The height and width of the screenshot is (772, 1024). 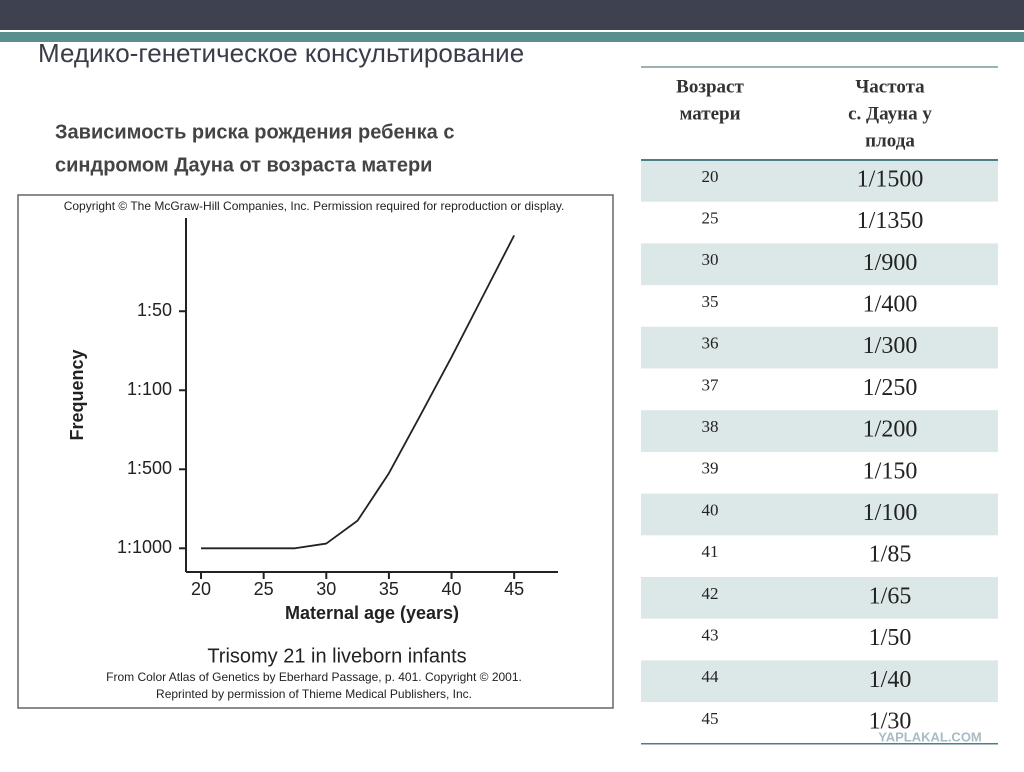 What do you see at coordinates (890, 513) in the screenshot?
I see `table-cell: 1/100` at bounding box center [890, 513].